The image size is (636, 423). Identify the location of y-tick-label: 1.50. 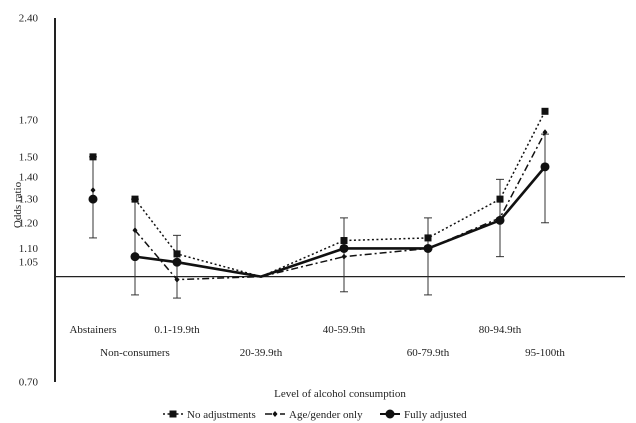
(29, 157).